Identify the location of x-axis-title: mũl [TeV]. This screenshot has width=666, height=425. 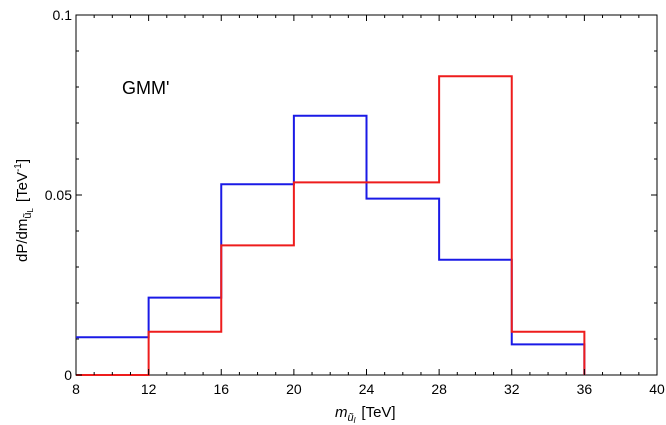
(365, 414).